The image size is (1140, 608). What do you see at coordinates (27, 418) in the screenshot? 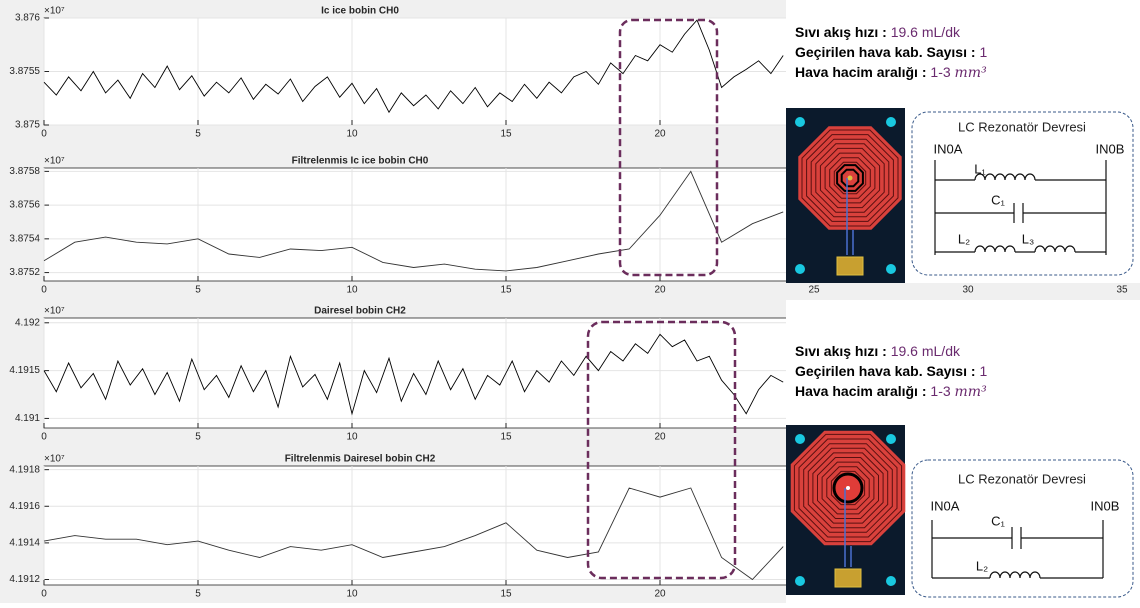
I see `y-tick-label: 4.191` at bounding box center [27, 418].